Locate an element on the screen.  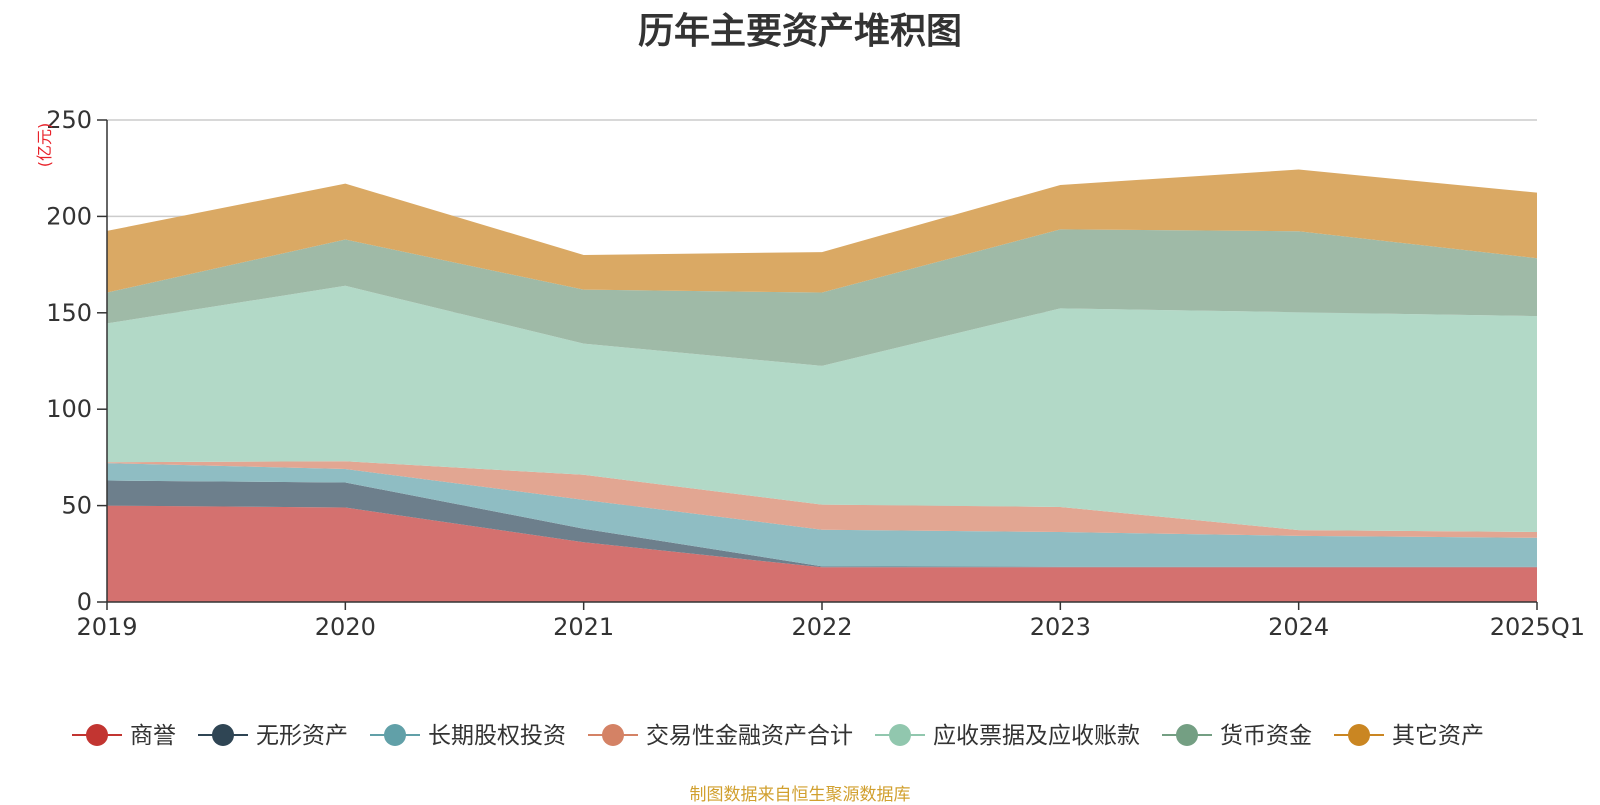
x-tick-label: 2019 is located at coordinates (106, 627).